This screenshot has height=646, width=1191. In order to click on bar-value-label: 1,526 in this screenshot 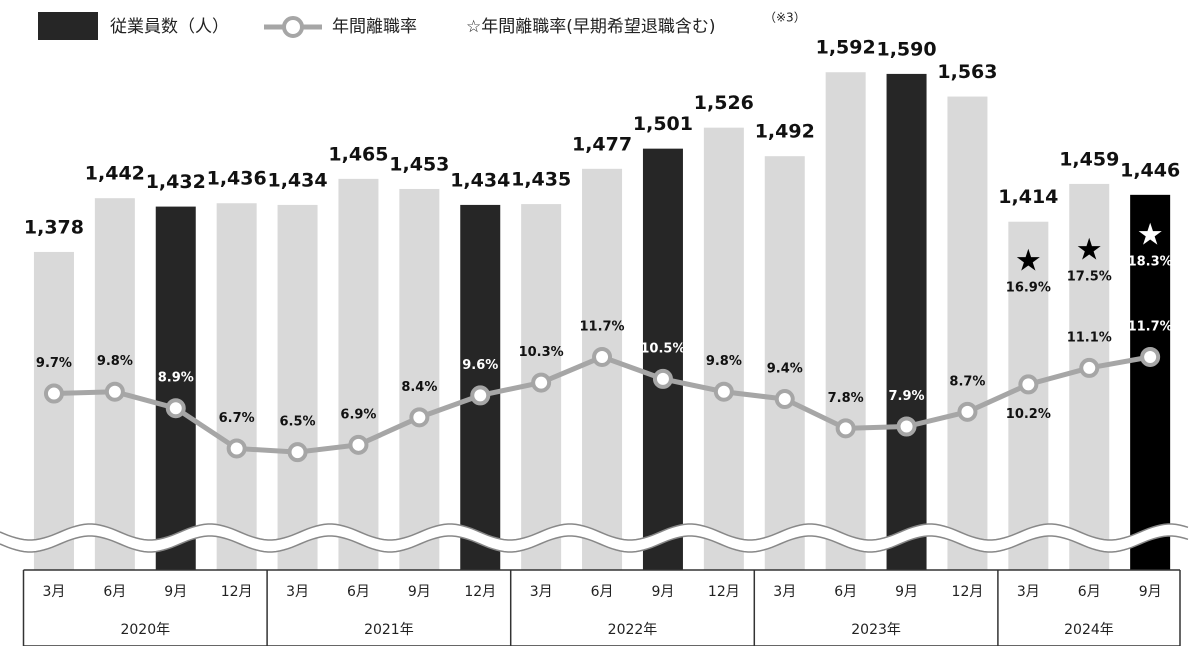, I will do `click(724, 103)`.